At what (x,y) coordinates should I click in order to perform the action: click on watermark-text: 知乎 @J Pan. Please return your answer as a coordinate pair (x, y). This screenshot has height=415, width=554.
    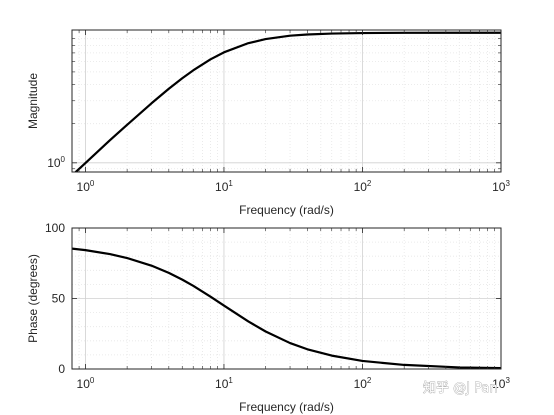
    Looking at the image, I should click on (460, 388).